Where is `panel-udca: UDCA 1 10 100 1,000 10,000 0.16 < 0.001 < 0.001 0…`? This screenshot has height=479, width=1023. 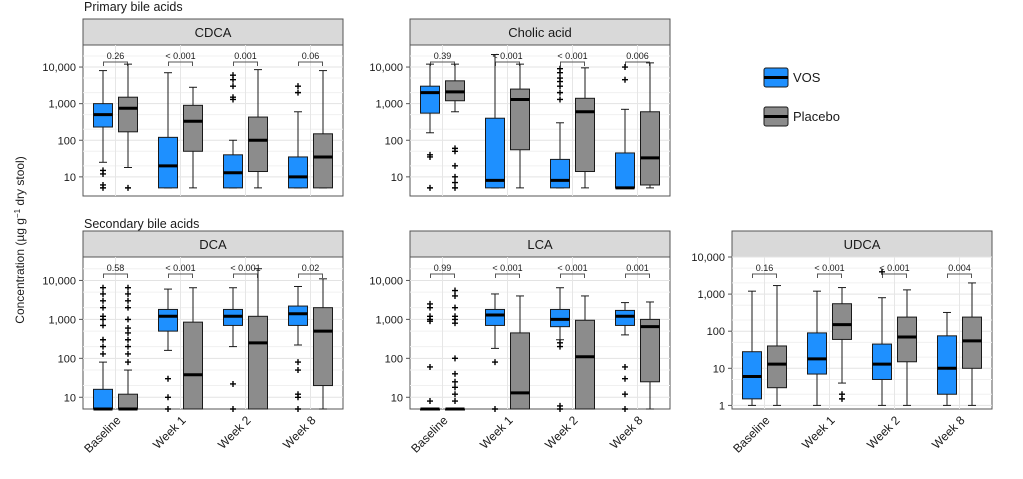 panel-udca: UDCA 1 10 100 1,000 10,000 0.16 < 0.001 < 0.001 0… is located at coordinates (842, 343).